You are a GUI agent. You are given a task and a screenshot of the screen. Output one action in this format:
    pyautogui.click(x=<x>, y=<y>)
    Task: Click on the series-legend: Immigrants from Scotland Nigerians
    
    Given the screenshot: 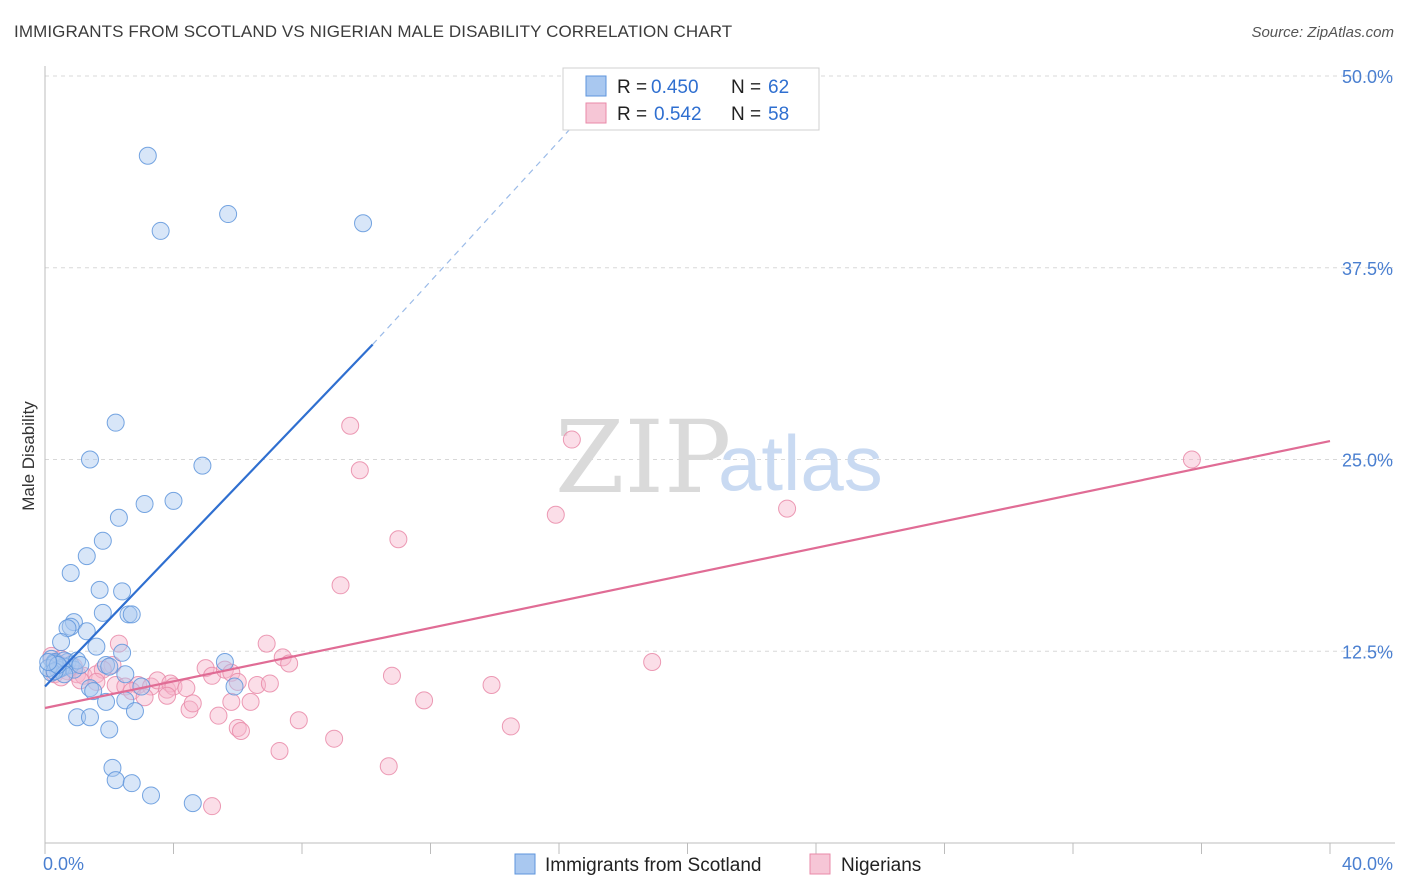 What is the action you would take?
    pyautogui.click(x=717, y=864)
    